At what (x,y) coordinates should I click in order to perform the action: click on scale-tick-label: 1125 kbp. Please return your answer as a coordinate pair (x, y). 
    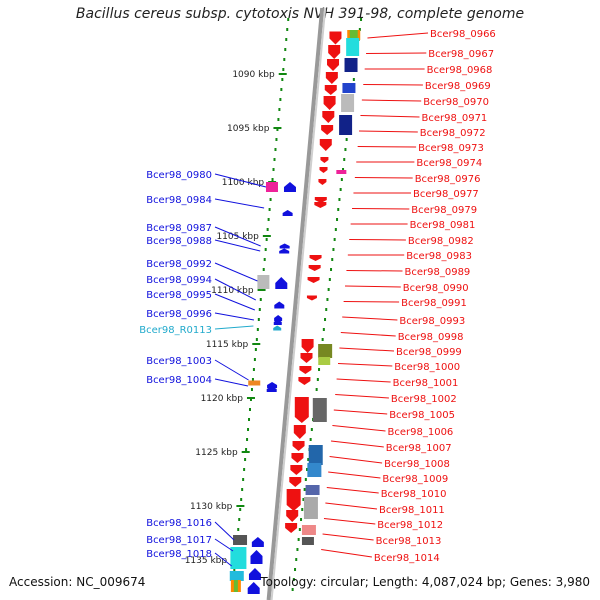
    Looking at the image, I should click on (216, 453).